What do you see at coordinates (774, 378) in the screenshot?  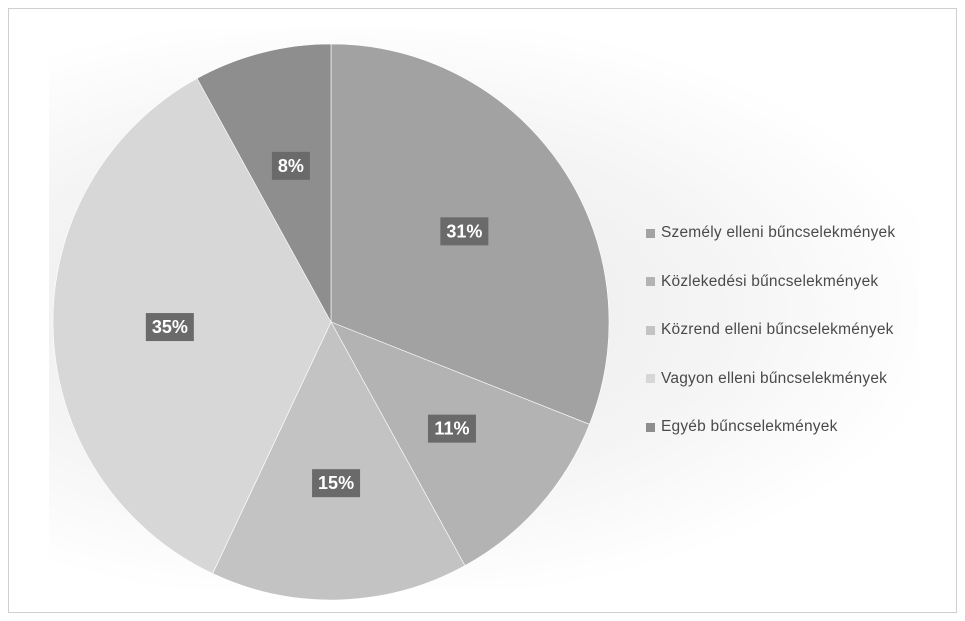 I see `legend-label-3: Vagyon elleni bűncselekmények` at bounding box center [774, 378].